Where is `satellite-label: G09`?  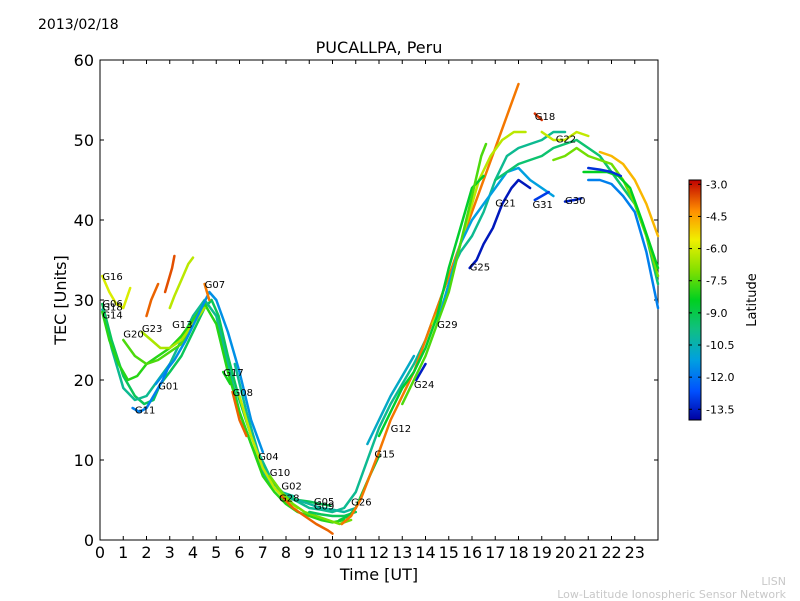 satellite-label: G09 is located at coordinates (324, 507).